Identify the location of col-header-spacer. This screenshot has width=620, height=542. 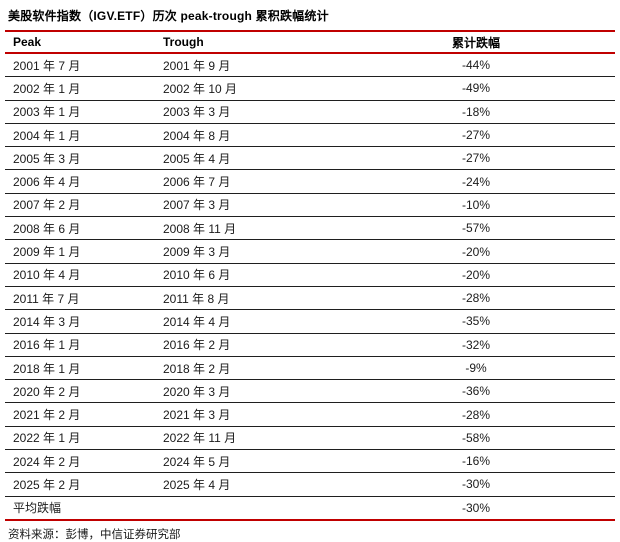
(588, 42).